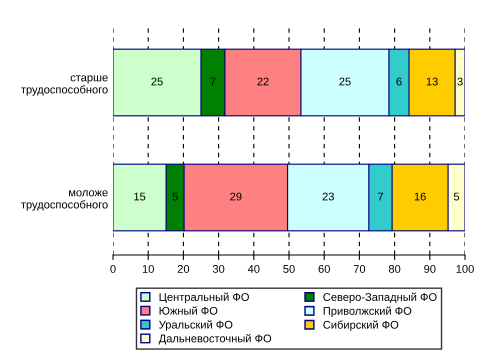 The height and width of the screenshot is (361, 492). What do you see at coordinates (184, 269) in the screenshot?
I see `x-tick-label: 20` at bounding box center [184, 269].